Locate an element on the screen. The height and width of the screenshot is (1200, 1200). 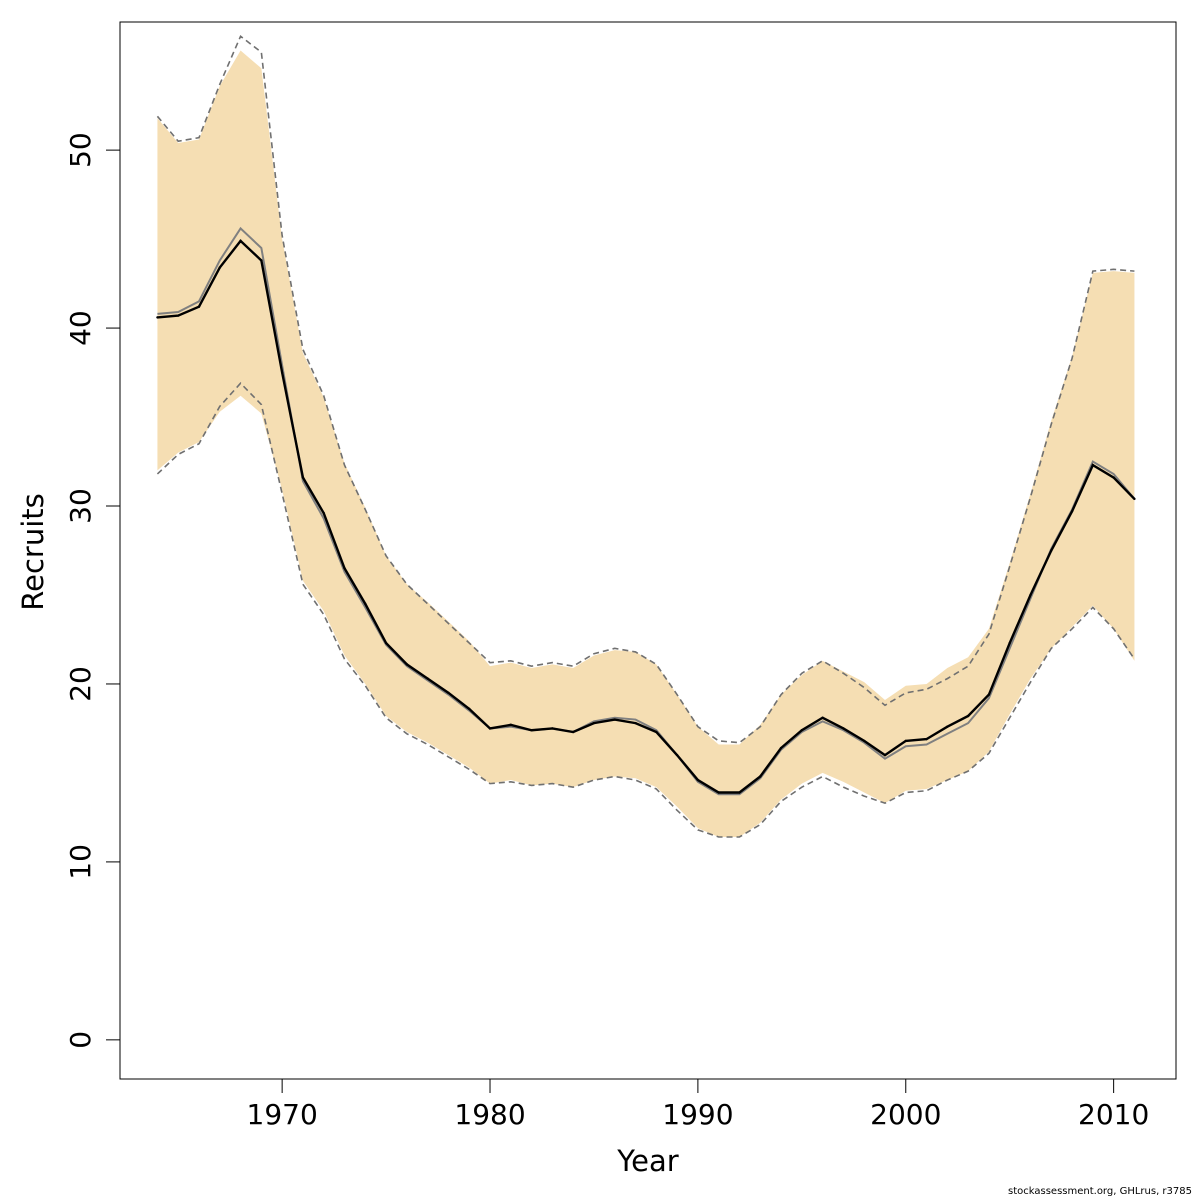
estimate-point-1997 is located at coordinates (843, 728).